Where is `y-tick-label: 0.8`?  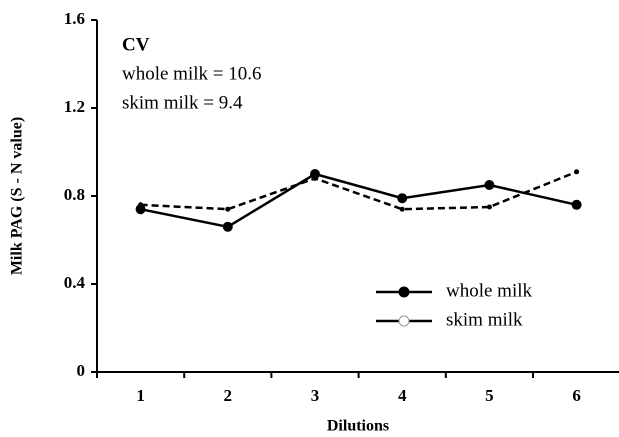
y-tick-label: 0.8 is located at coordinates (74, 194).